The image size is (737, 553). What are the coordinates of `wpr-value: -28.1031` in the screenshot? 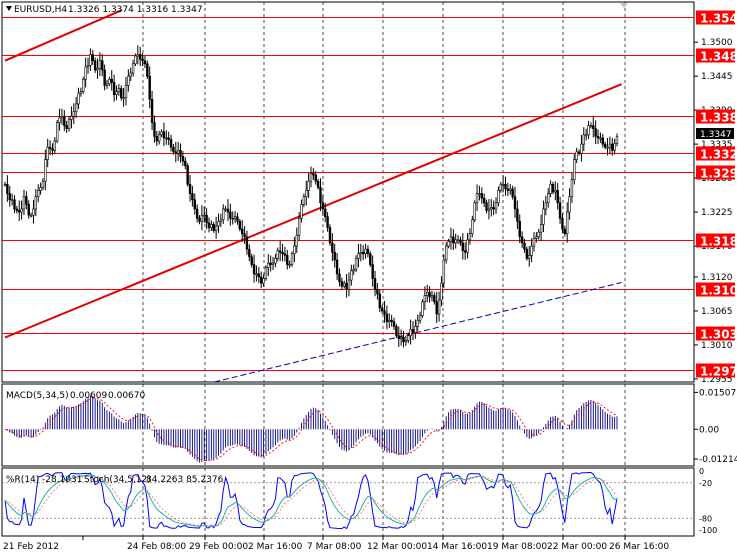 It's located at (62, 480).